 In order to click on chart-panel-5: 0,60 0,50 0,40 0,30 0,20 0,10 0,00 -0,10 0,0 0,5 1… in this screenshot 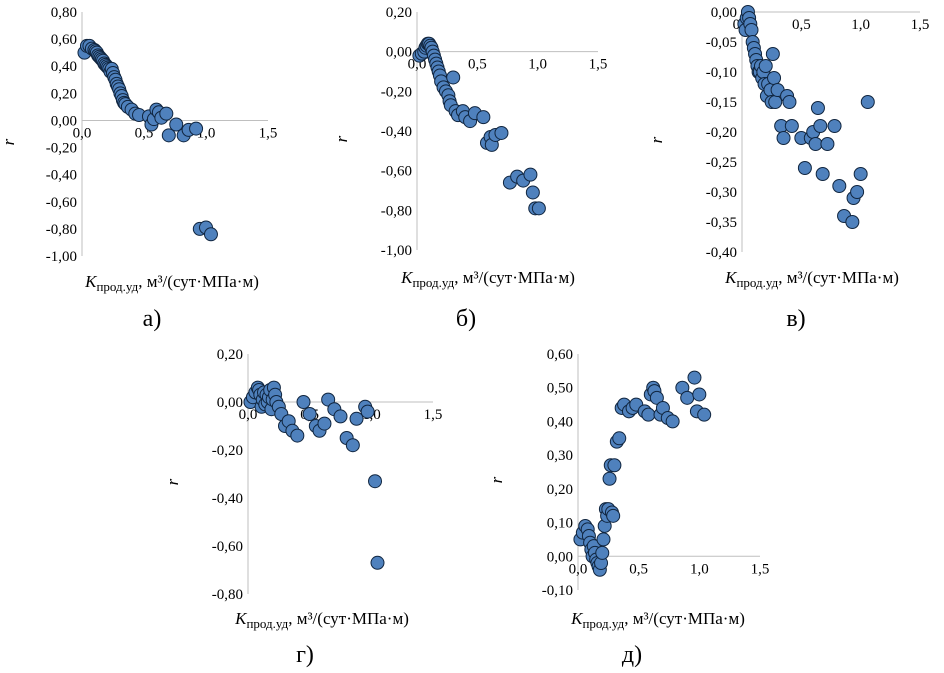, I will do `click(628, 507)`.